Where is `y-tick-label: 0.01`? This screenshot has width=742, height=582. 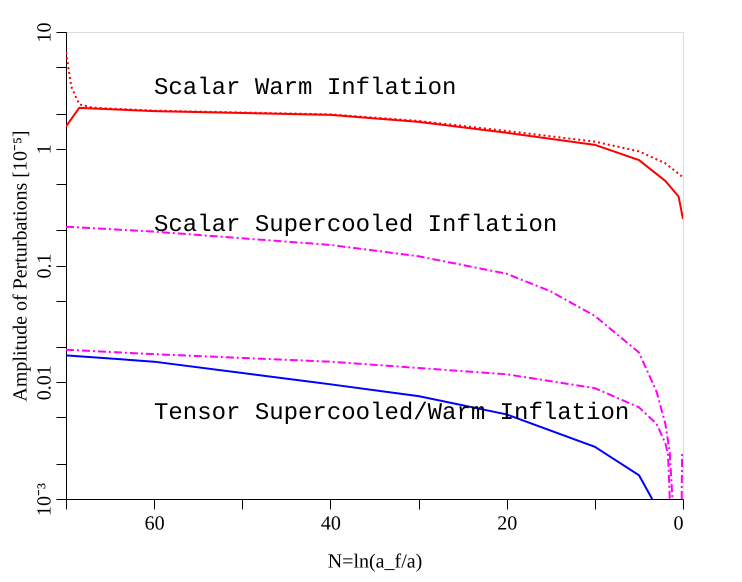 y-tick-label: 0.01 is located at coordinates (45, 382).